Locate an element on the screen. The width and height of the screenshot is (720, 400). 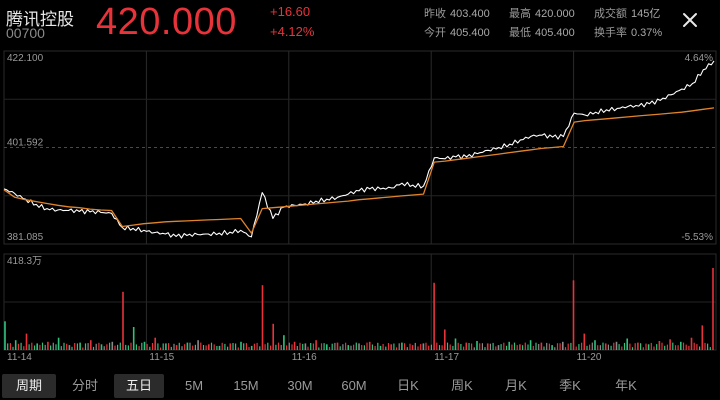
stock-name: 腾讯控股 is located at coordinates (40, 19).